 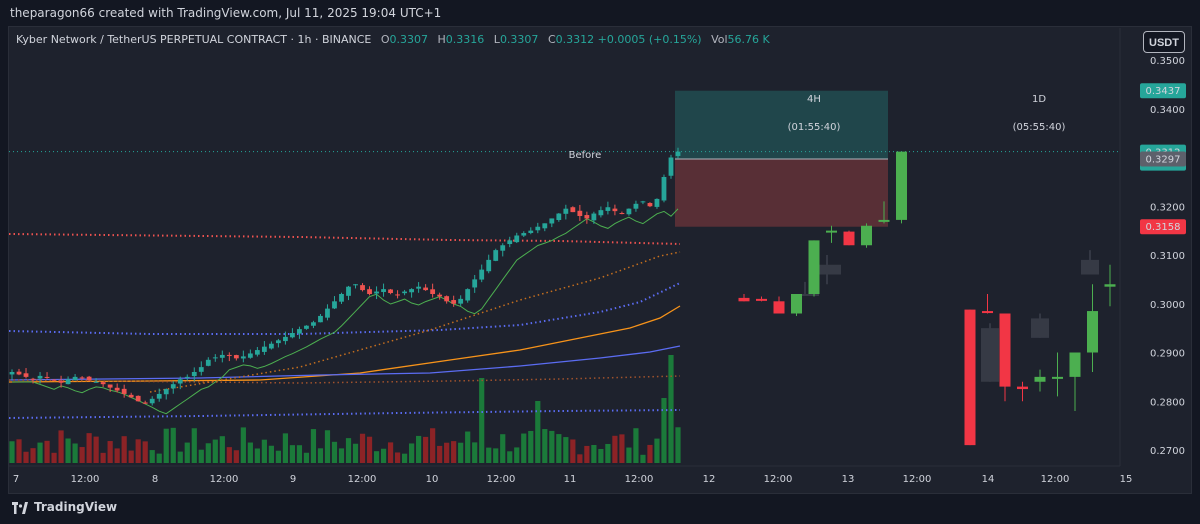 What do you see at coordinates (20, 507) in the screenshot?
I see `tradingview-logo-icon` at bounding box center [20, 507].